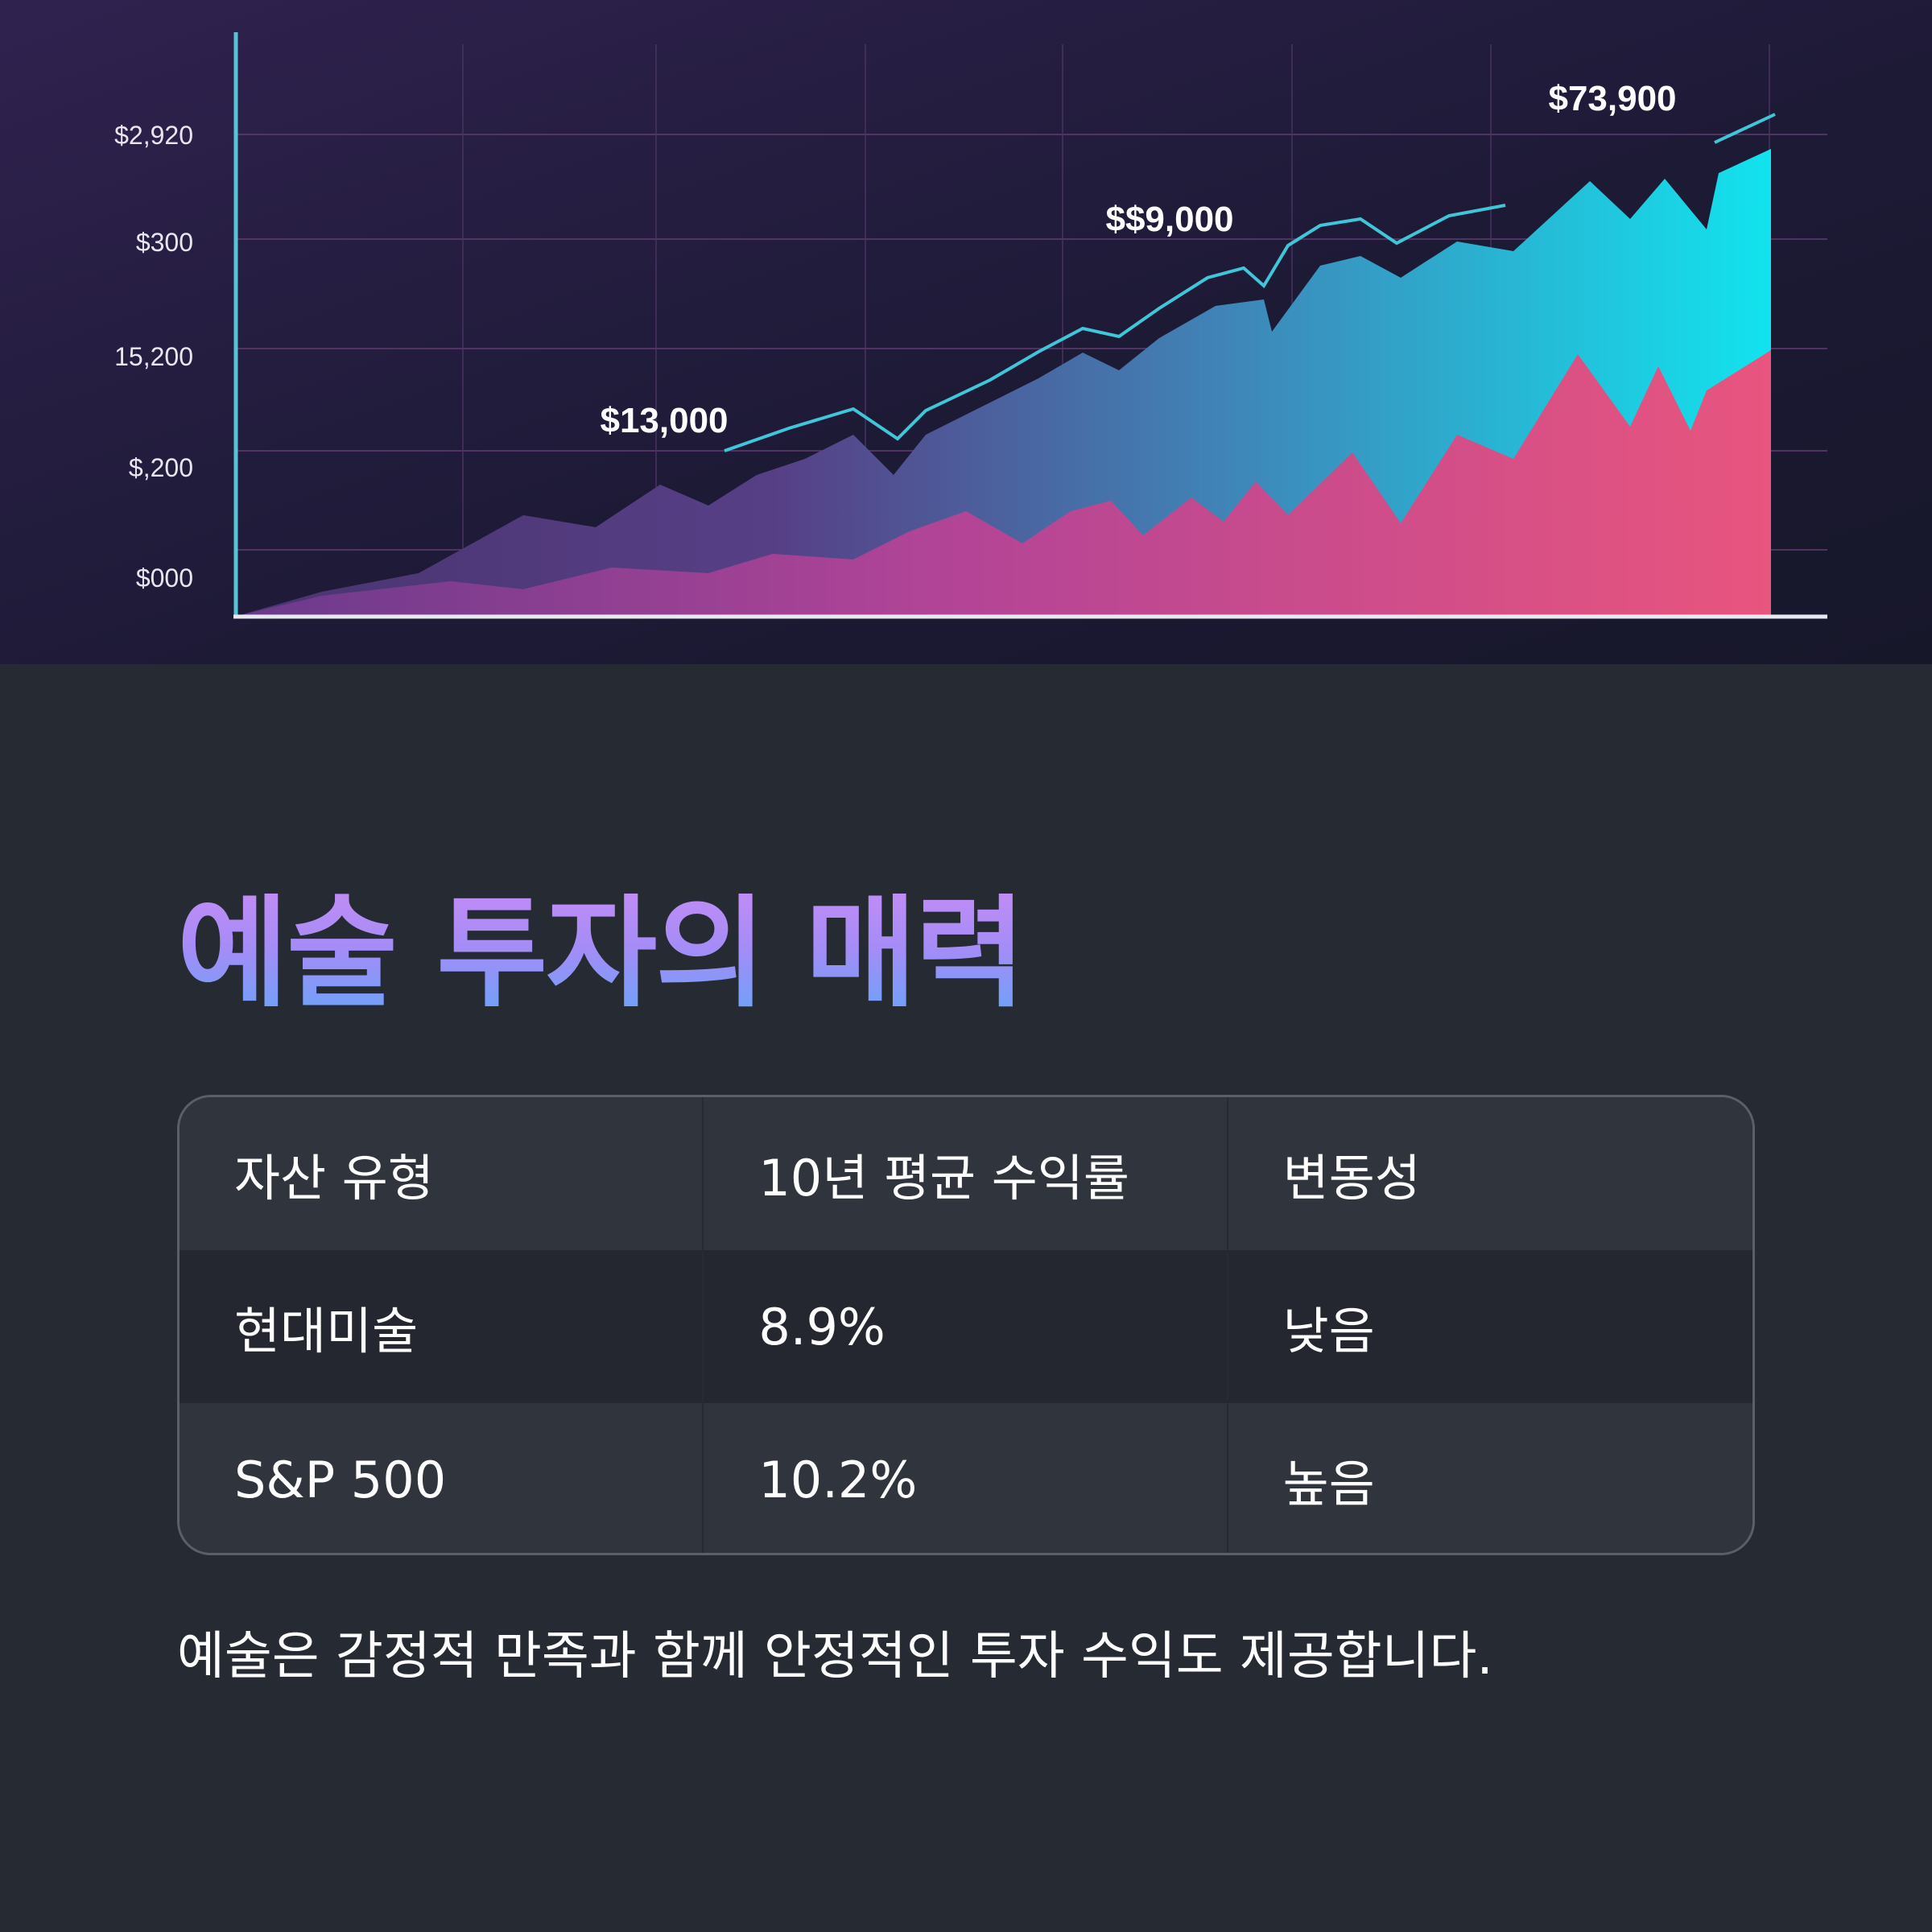  I want to click on cell-volatility: 높음, so click(1328, 1484).